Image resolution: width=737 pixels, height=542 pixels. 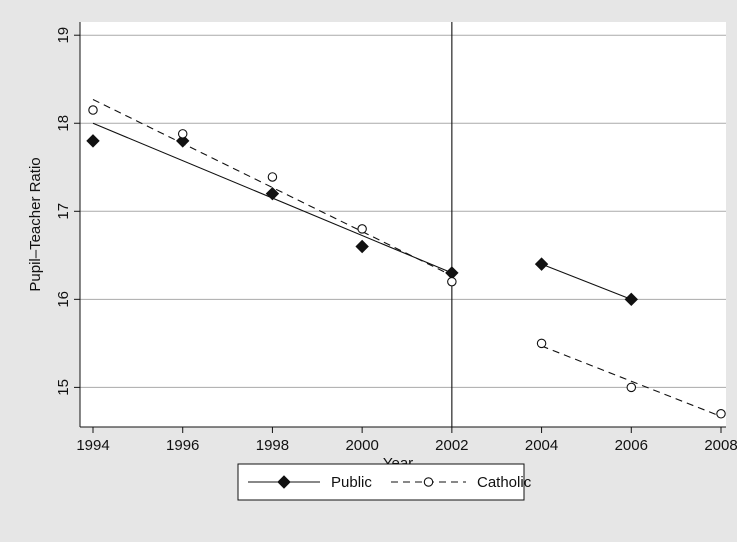 I want to click on y-tick-label-15: 15, so click(x=63, y=387).